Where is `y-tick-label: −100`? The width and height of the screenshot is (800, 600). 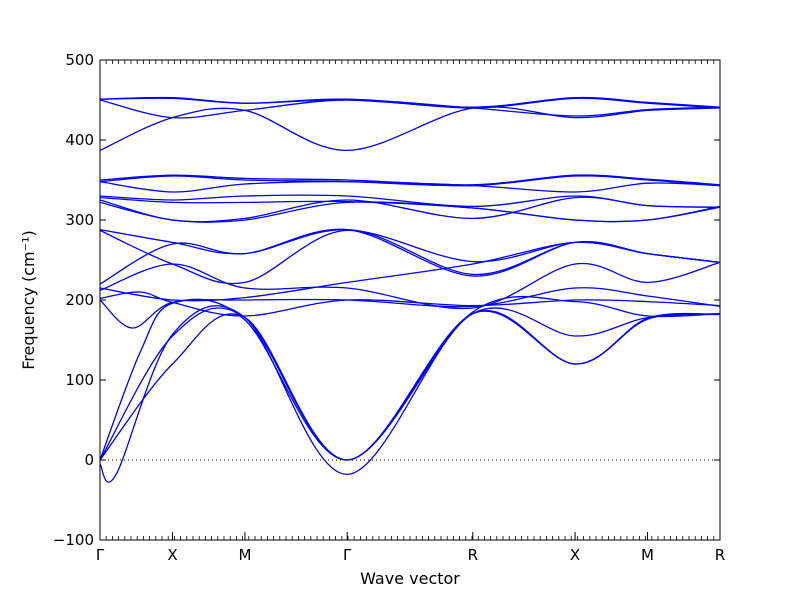 y-tick-label: −100 is located at coordinates (73, 540).